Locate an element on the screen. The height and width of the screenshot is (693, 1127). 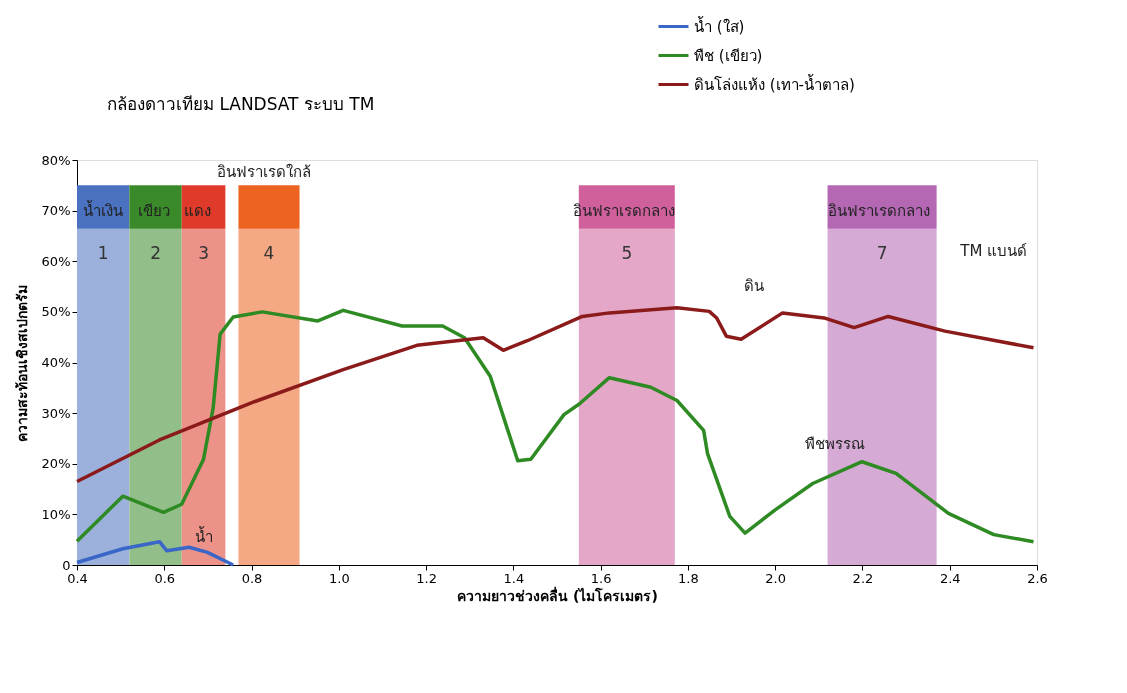
chart-title: กล้องดาวเทียม LANDSAT ระบบ TM is located at coordinates (241, 104).